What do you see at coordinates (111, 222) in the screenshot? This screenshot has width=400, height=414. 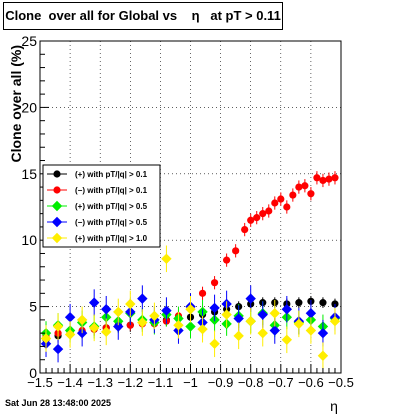 I see `legend-label: (−) with pT/|q| > 0.5` at bounding box center [111, 222].